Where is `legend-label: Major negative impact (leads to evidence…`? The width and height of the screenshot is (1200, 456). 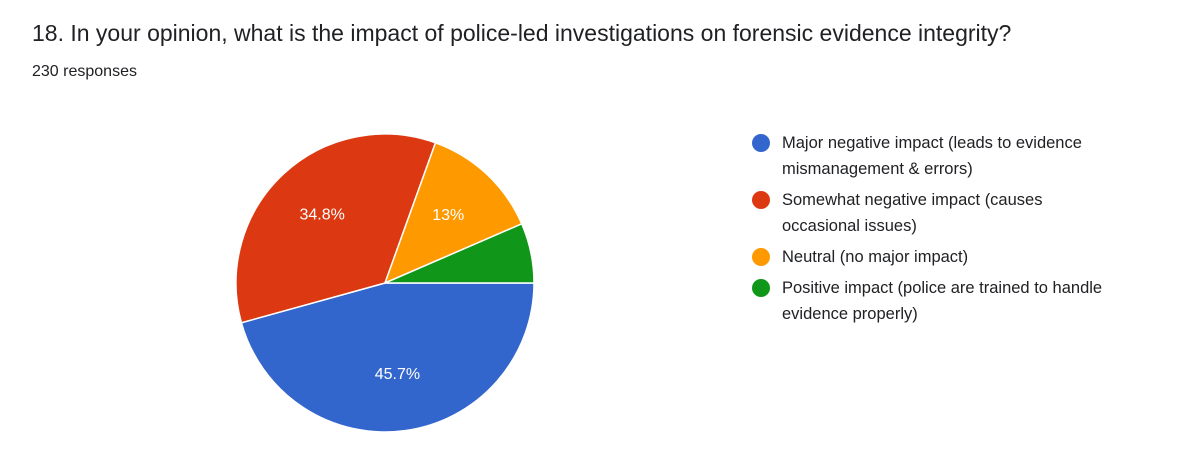 legend-label: Major negative impact (leads to evidence… is located at coordinates (932, 156).